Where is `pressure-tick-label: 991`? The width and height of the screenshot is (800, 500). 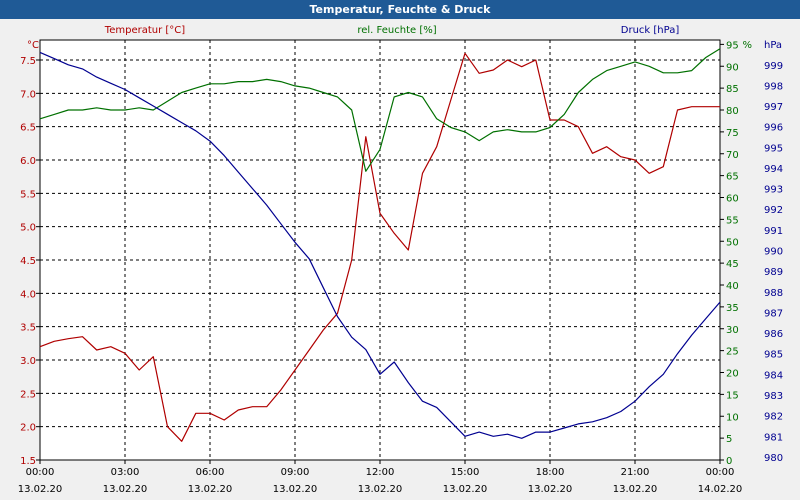
pressure-tick-label: 991 is located at coordinates (773, 231).